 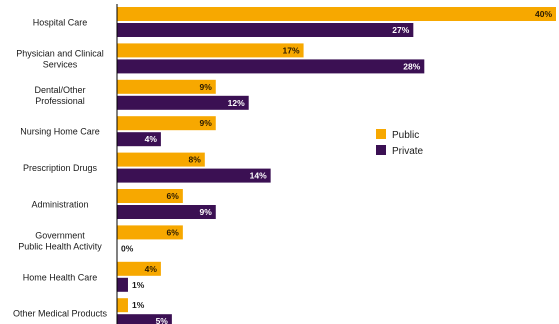 I want to click on value-label-private-prescription-drugs: 14%, so click(x=258, y=176).